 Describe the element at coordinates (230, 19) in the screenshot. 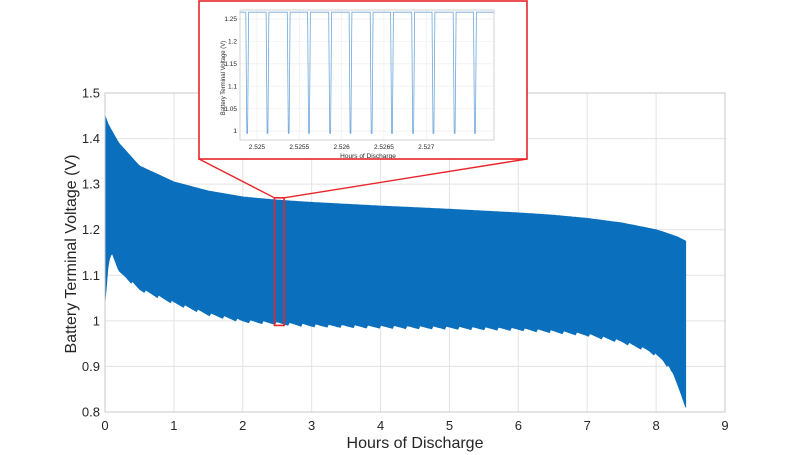

I see `inset-y-tick-label: 1.25` at that location.